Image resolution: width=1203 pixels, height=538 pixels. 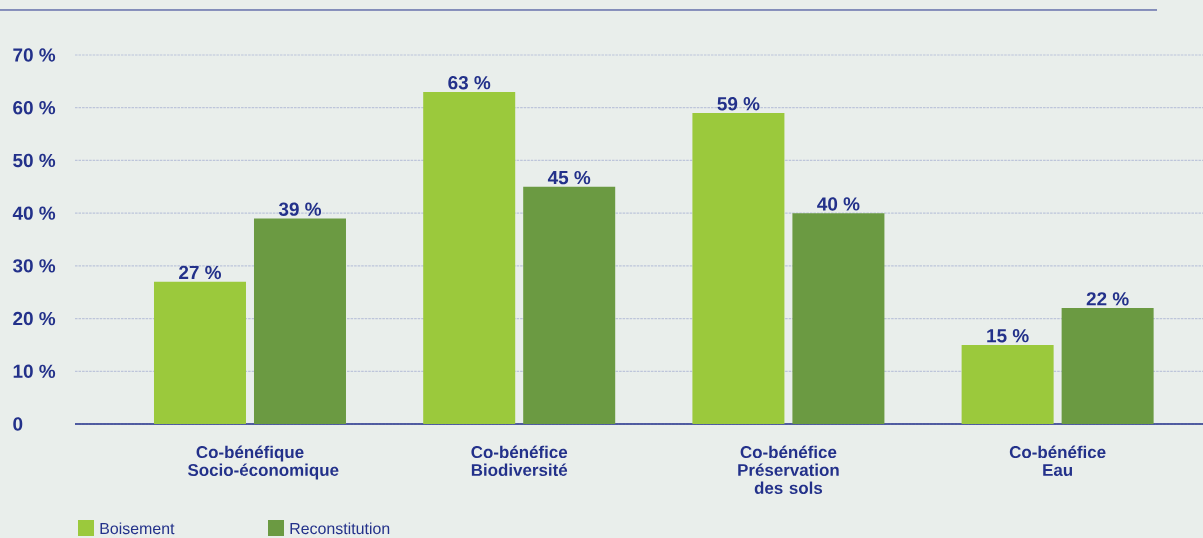 What do you see at coordinates (34, 55) in the screenshot?
I see `y-tick-label: 70 %` at bounding box center [34, 55].